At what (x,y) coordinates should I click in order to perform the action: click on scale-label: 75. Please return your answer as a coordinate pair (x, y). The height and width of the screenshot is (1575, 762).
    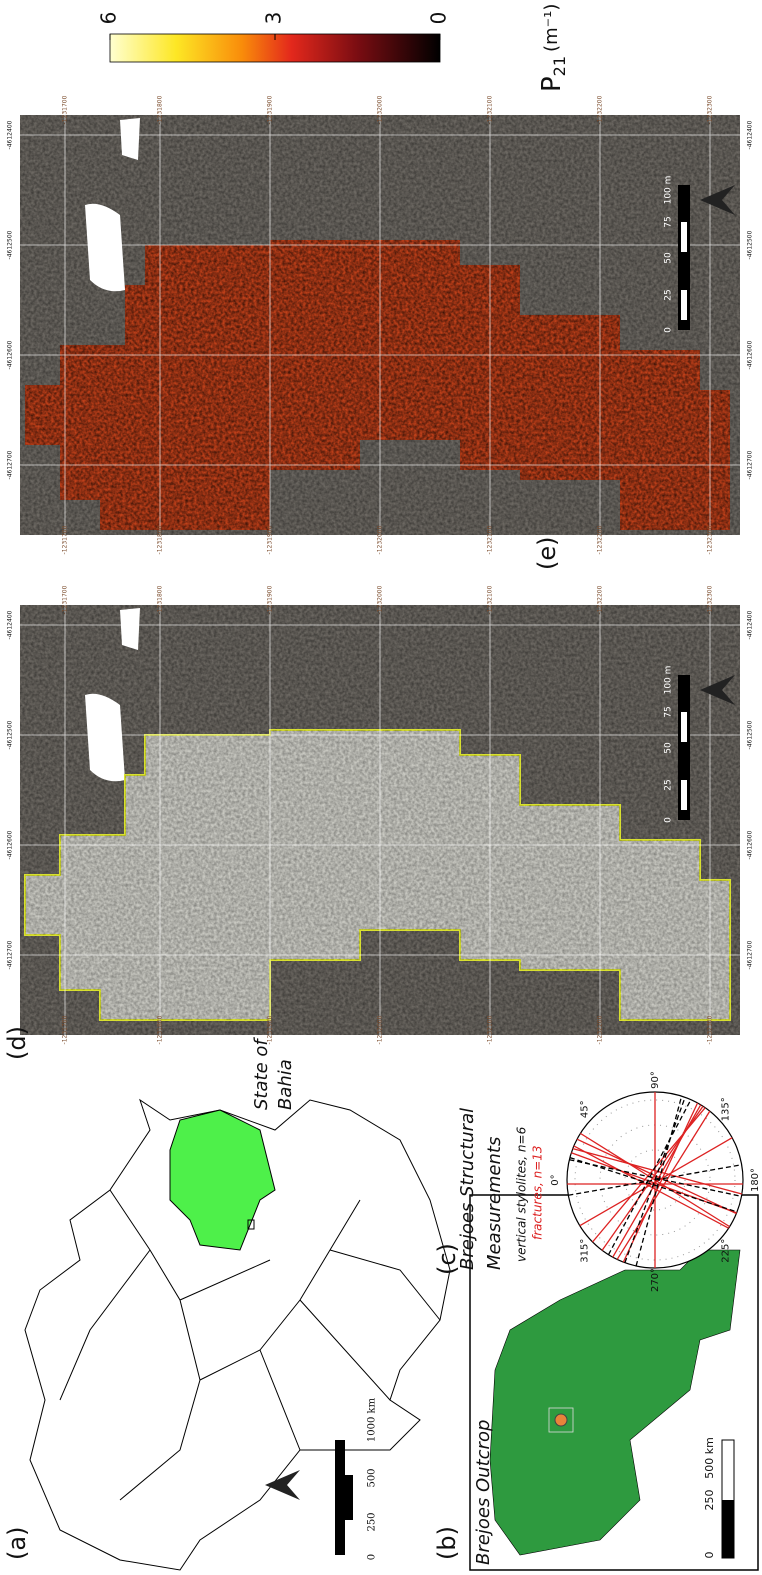
    Looking at the image, I should click on (669, 711).